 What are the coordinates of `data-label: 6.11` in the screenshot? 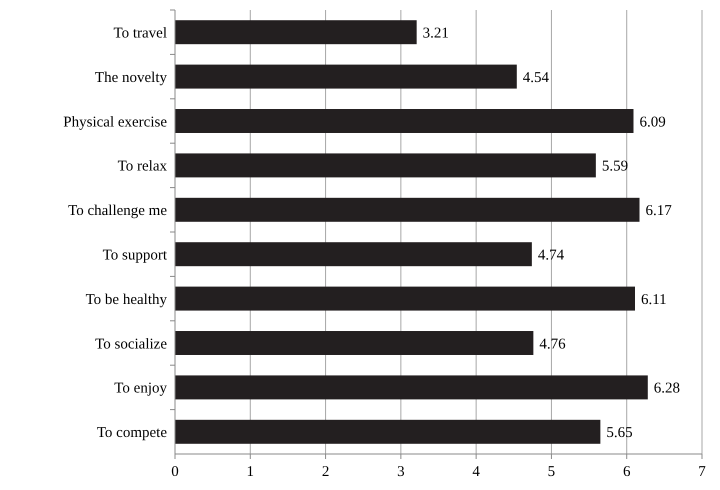 It's located at (653, 300).